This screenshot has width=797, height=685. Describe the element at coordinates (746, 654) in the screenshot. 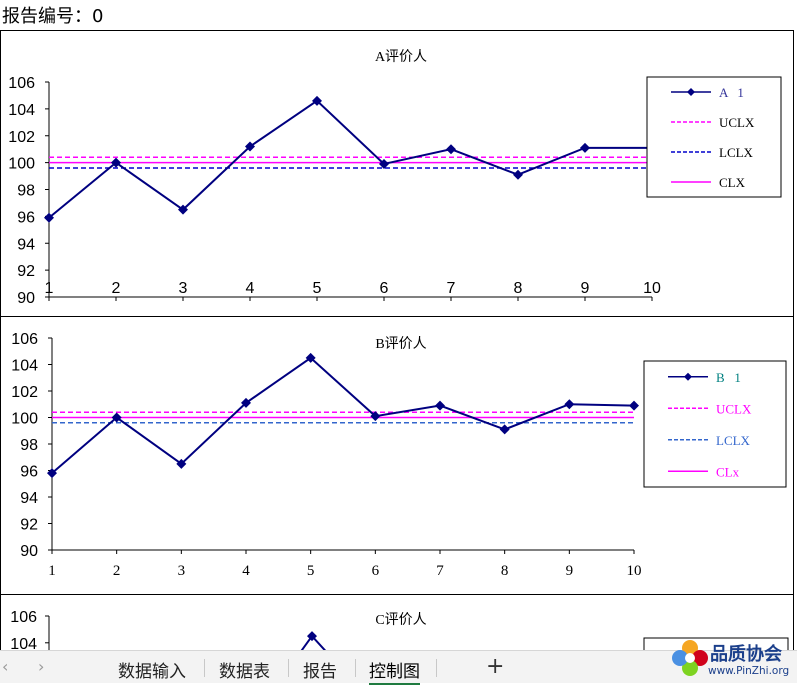

I see `watermark-title: 品质协会` at that location.